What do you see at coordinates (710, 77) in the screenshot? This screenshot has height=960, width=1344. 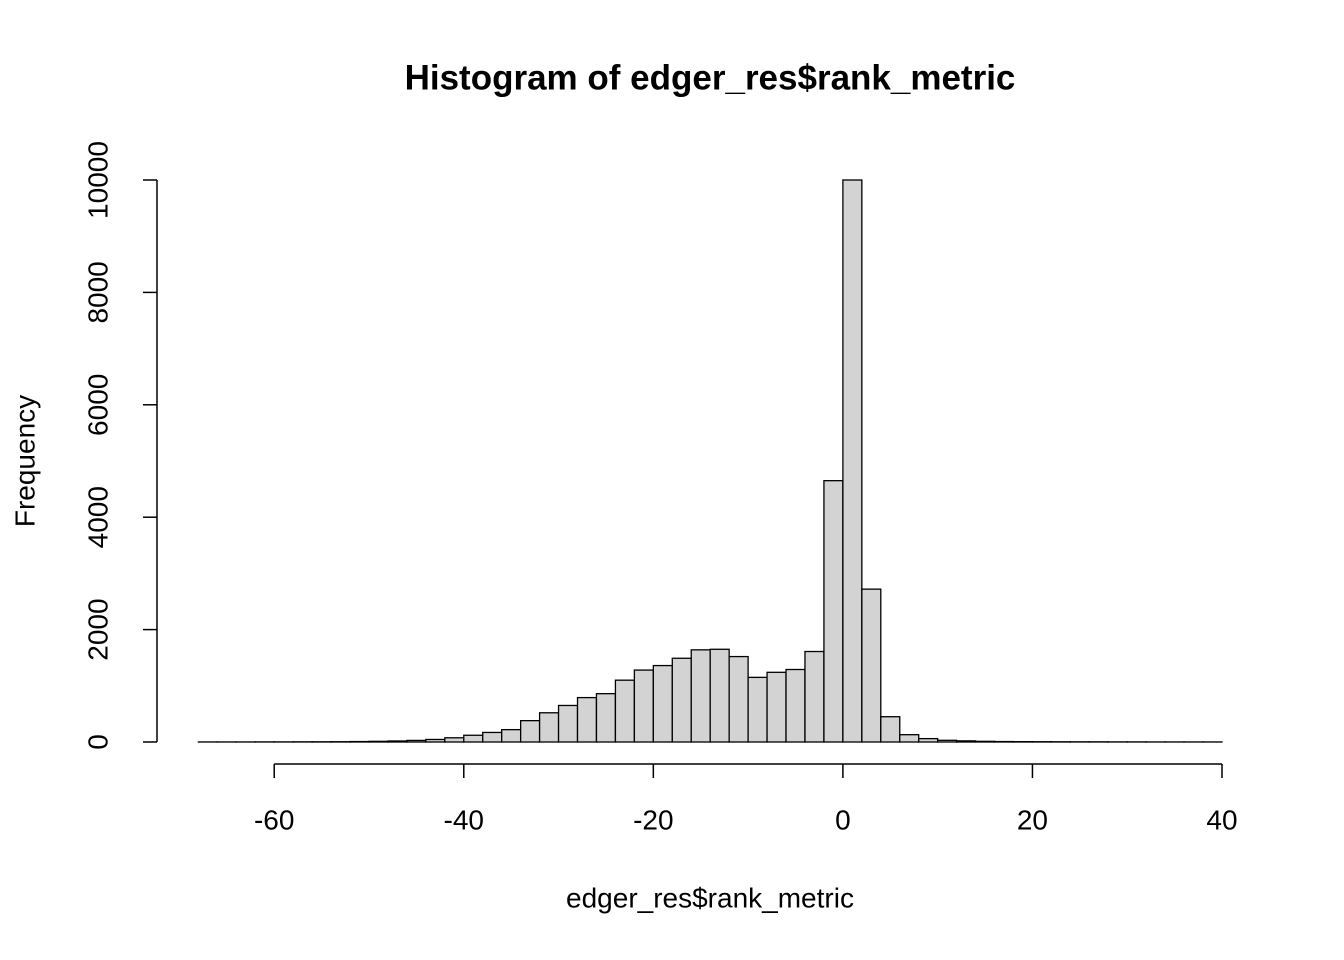 I see `chart-title: Histogram of edger_res$rank_metric` at bounding box center [710, 77].